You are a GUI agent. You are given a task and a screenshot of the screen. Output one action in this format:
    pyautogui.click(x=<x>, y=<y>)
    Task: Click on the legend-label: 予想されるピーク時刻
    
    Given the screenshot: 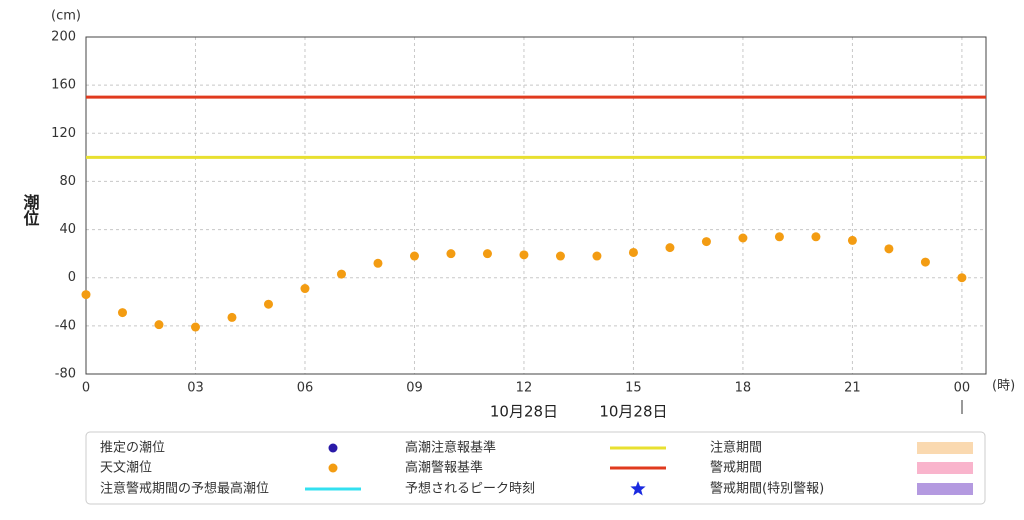 What is the action you would take?
    pyautogui.click(x=470, y=489)
    